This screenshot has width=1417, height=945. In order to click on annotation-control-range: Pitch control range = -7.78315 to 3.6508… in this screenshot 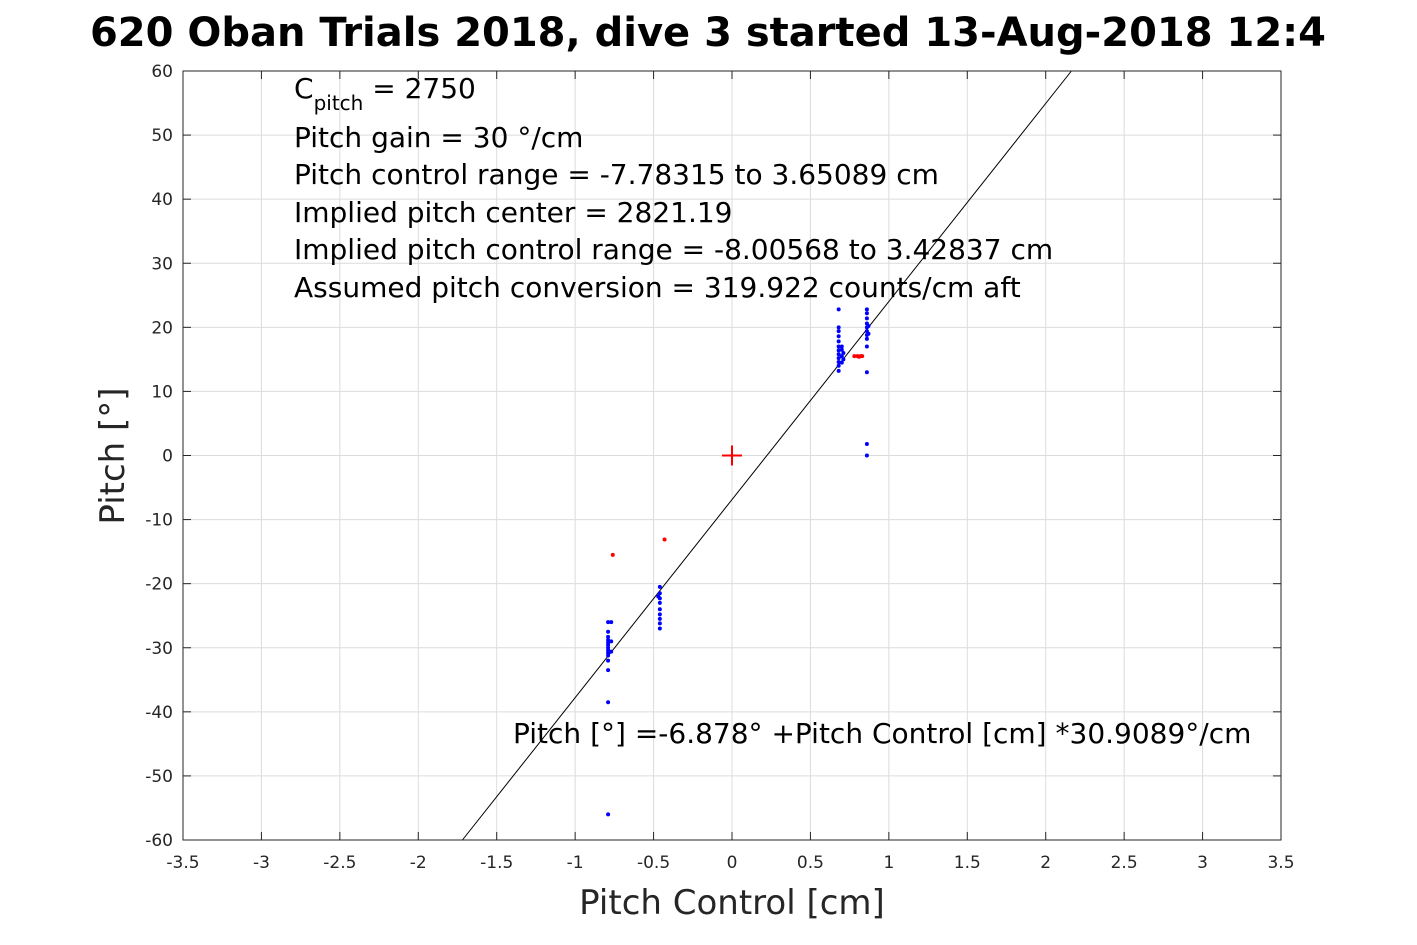, I will do `click(616, 174)`.